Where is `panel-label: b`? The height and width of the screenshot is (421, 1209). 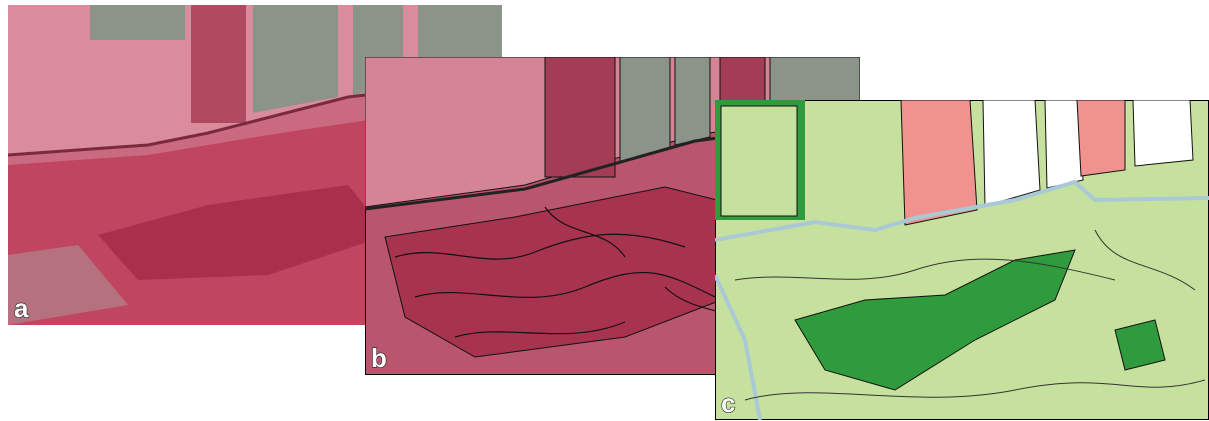 panel-label: b is located at coordinates (379, 358).